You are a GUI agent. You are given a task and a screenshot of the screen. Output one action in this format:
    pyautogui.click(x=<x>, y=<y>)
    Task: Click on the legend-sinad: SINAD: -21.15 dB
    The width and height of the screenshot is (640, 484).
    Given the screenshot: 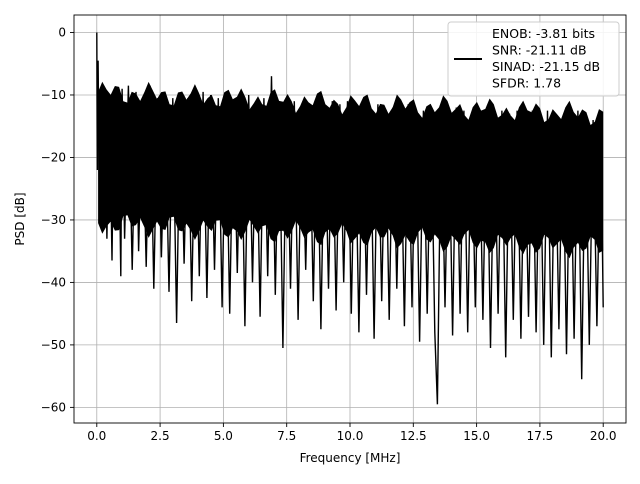 What is the action you would take?
    pyautogui.click(x=546, y=66)
    